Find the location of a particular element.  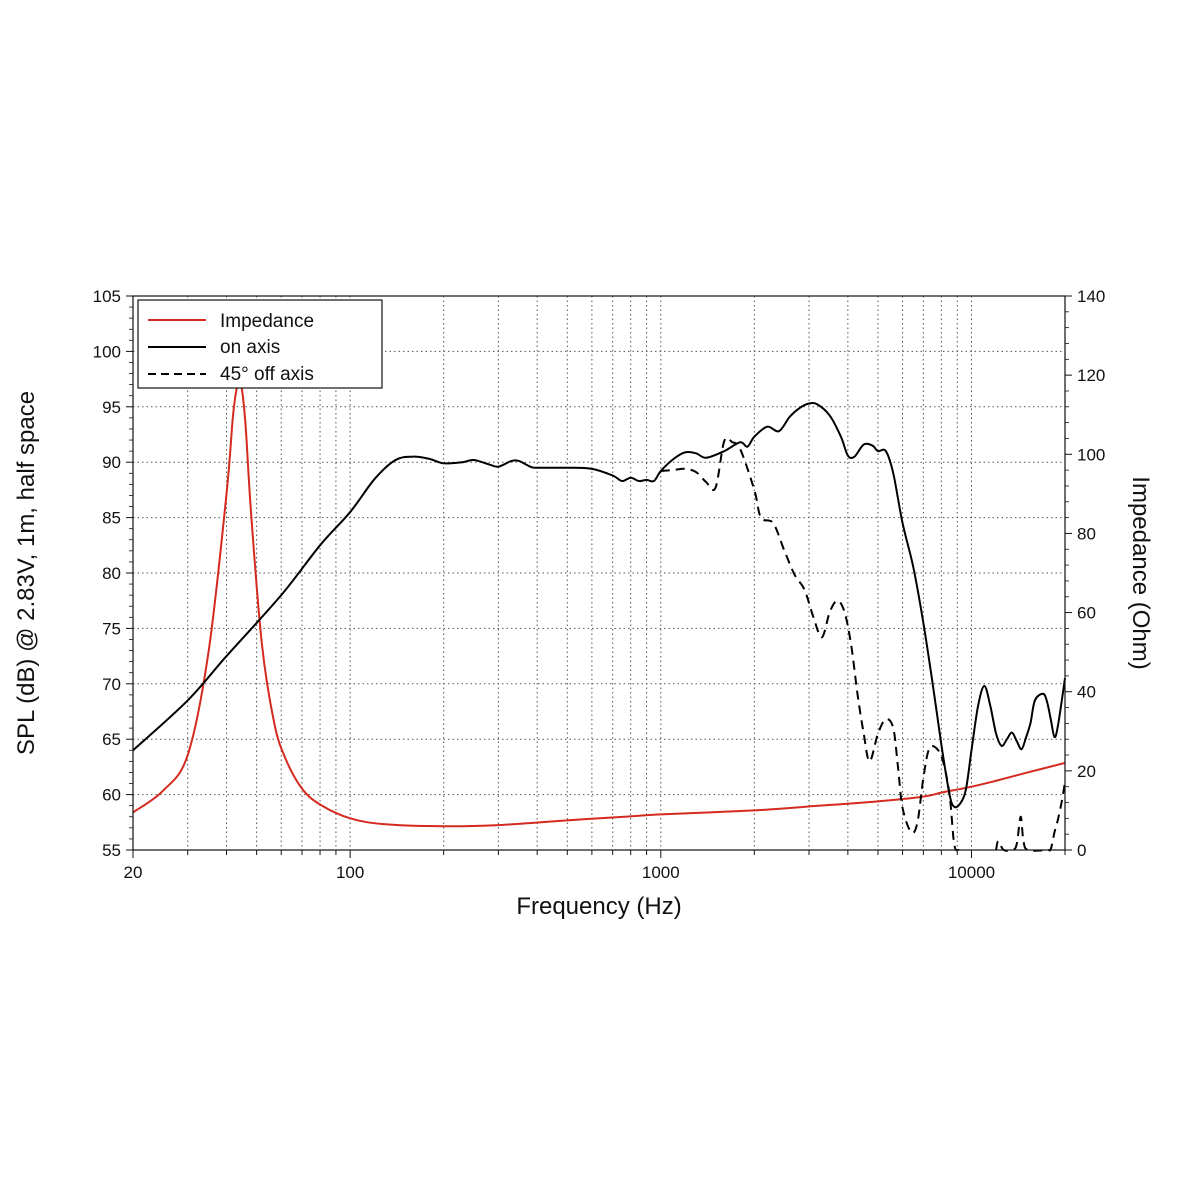

legend: Impedance on axis 45° off axis is located at coordinates (260, 344).